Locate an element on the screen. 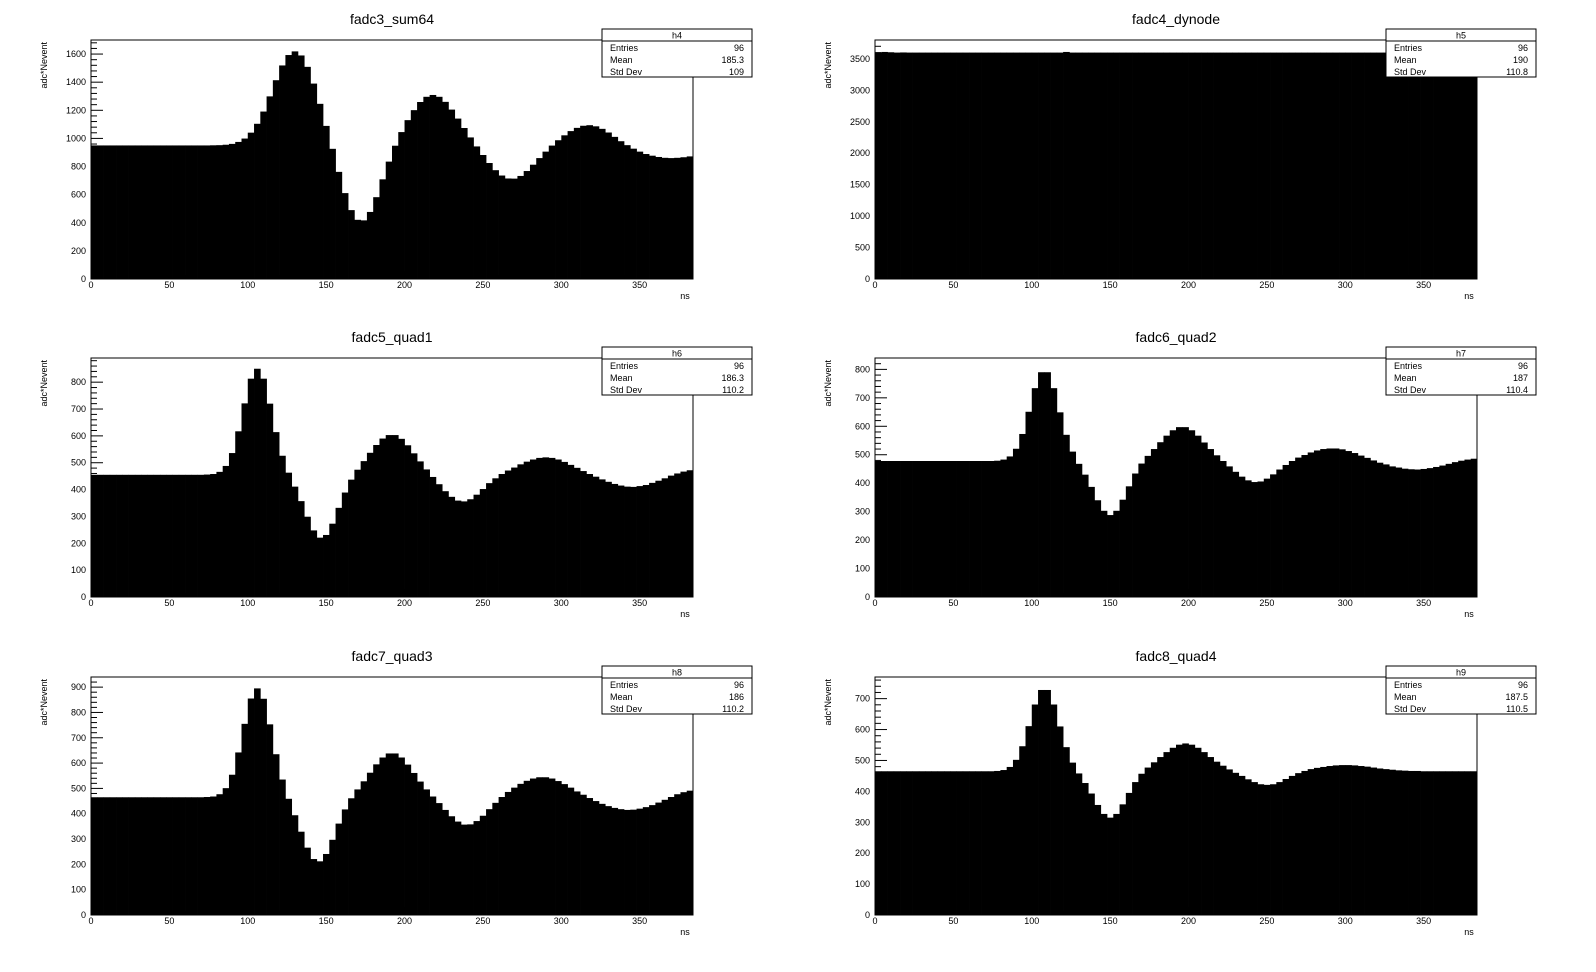 This screenshot has height=972, width=1596. x-tick-label: 150 is located at coordinates (326, 603).